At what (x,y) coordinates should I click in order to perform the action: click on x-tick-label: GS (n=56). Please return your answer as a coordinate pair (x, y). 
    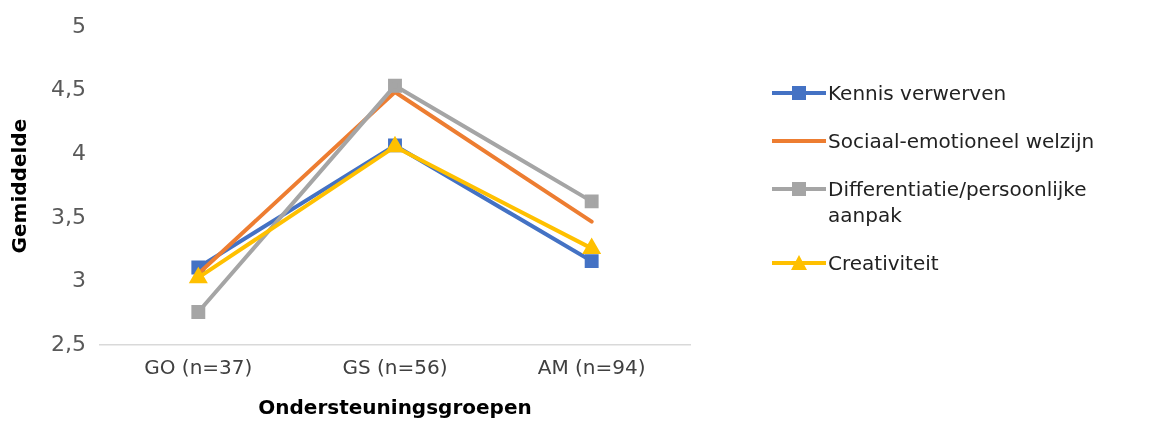
    Looking at the image, I should click on (395, 367).